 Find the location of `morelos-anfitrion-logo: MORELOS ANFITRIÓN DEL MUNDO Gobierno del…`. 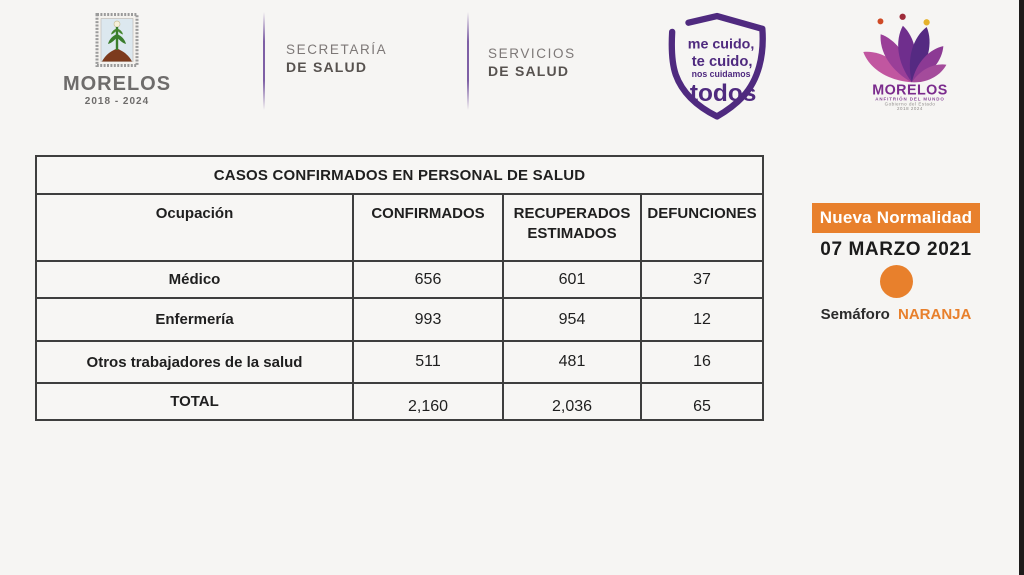

morelos-anfitrion-logo: MORELOS ANFITRIÓN DEL MUNDO Gobierno del… is located at coordinates (910, 64).